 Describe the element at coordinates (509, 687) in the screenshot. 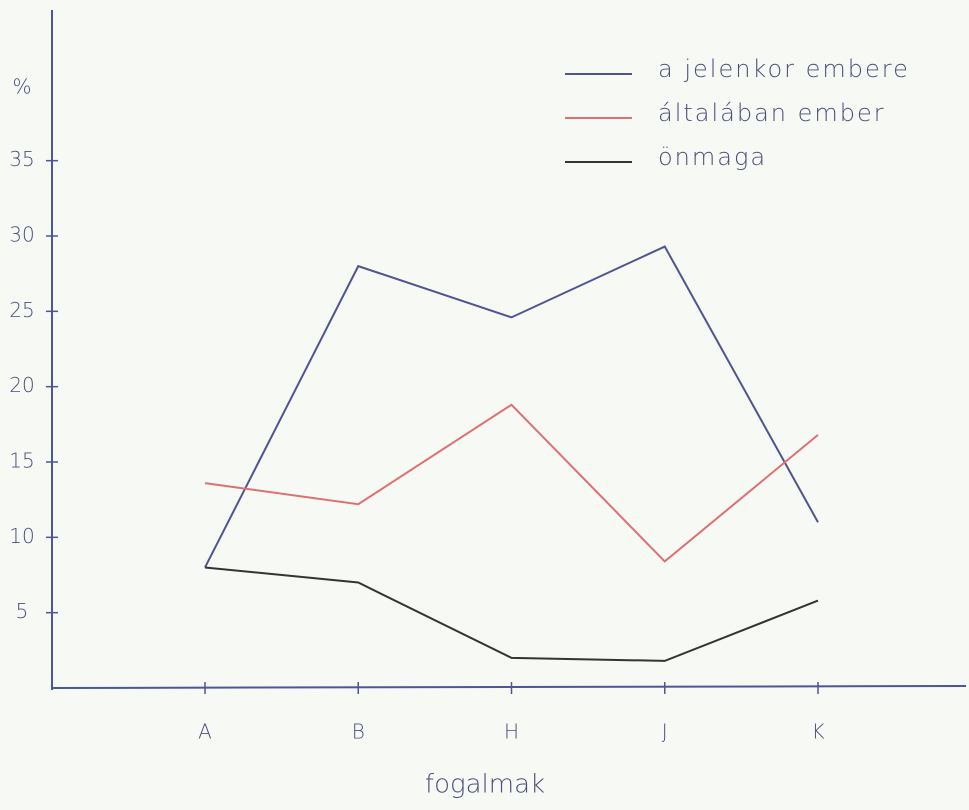

I see `x-axis` at that location.